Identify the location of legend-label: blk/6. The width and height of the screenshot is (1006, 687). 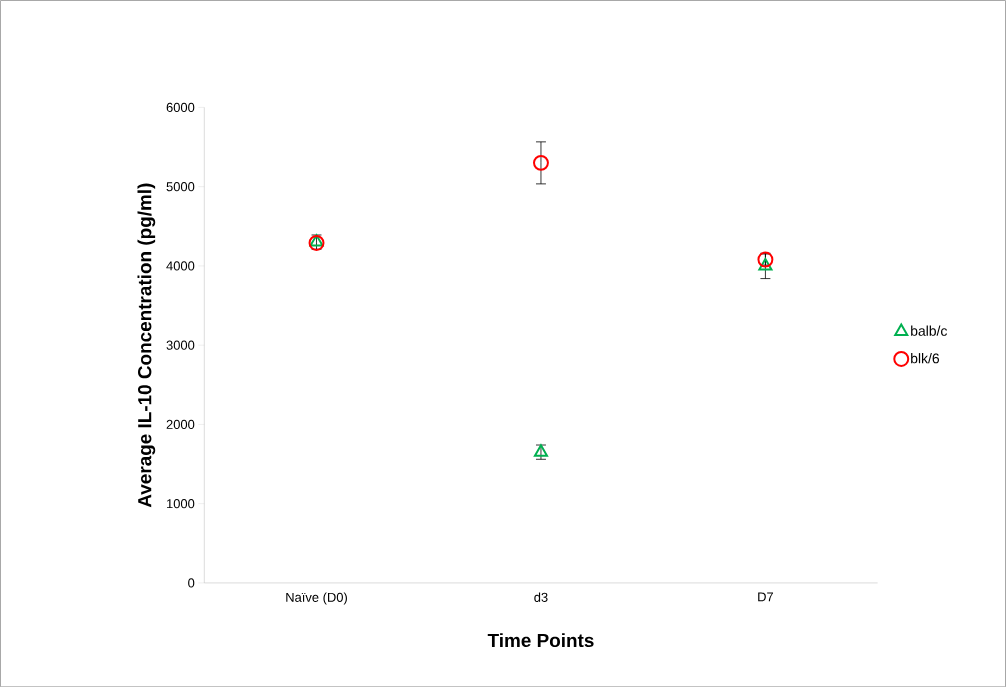
(925, 358).